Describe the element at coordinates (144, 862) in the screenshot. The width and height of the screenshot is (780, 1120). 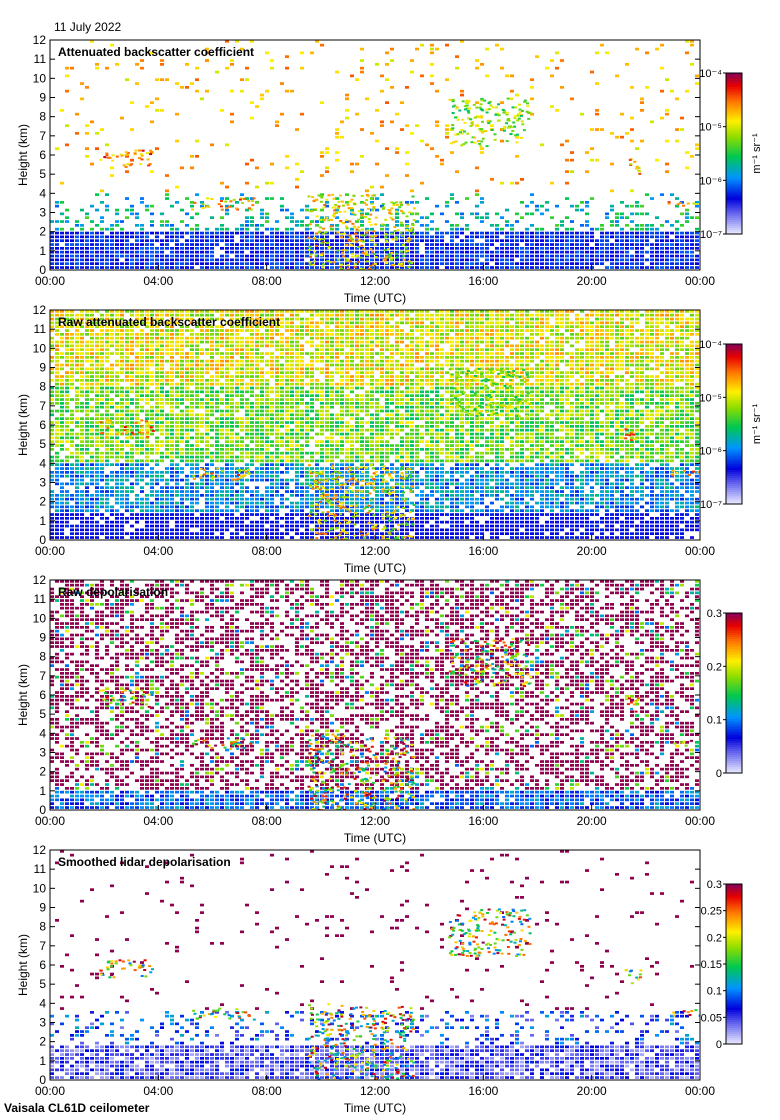
I see `panel-title: Smoothed lidar depolarisation` at that location.